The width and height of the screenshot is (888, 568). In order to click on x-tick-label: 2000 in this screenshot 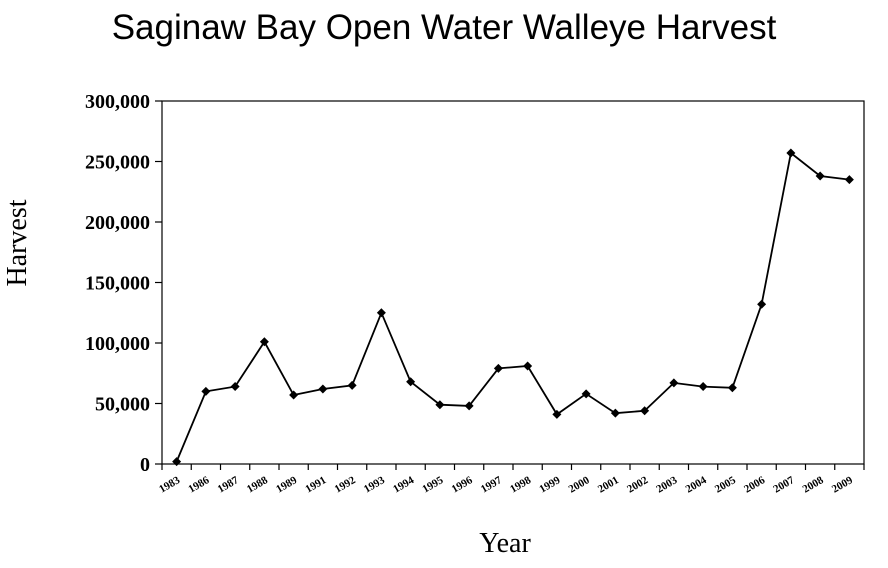, I will do `click(579, 485)`.